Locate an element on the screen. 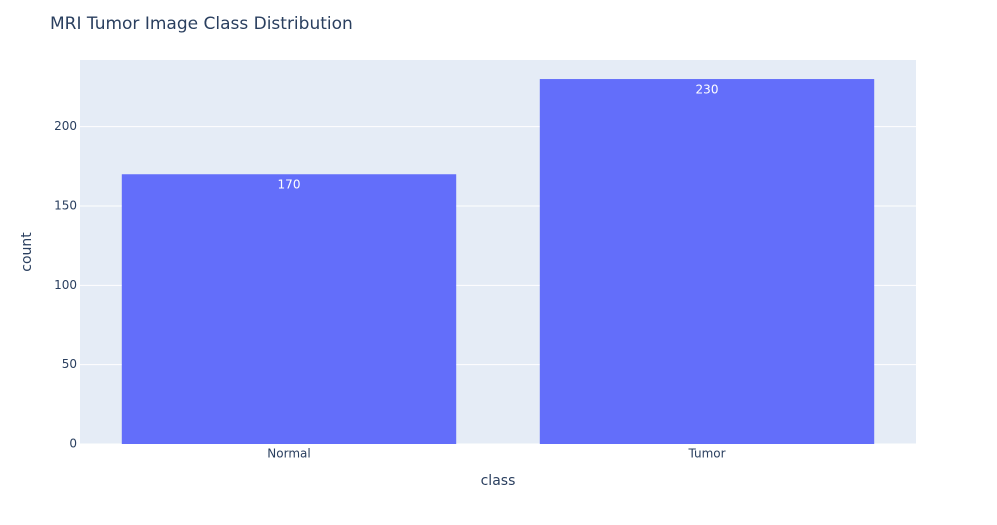 The image size is (997, 525). y-tick-label: 50 is located at coordinates (69, 364).